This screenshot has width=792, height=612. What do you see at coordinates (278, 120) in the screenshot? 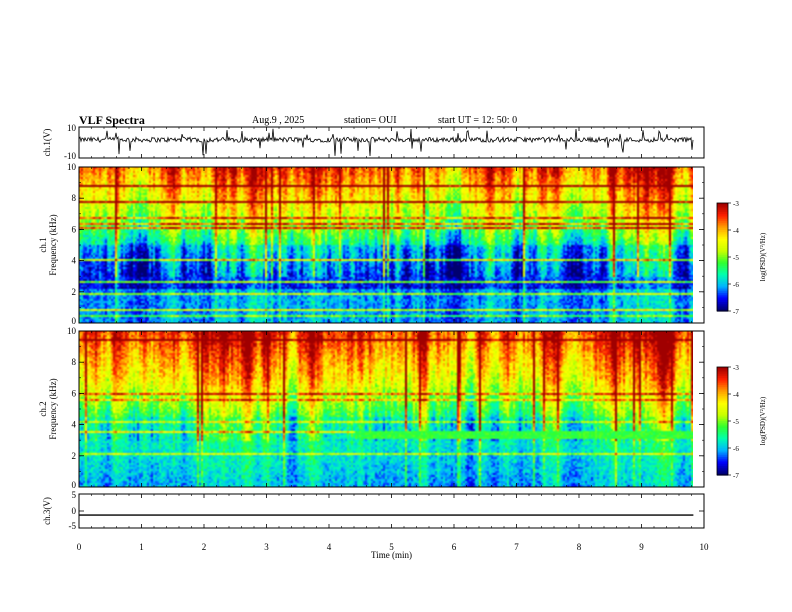
I see `date-label: Aug.9 , 2025` at bounding box center [278, 120].